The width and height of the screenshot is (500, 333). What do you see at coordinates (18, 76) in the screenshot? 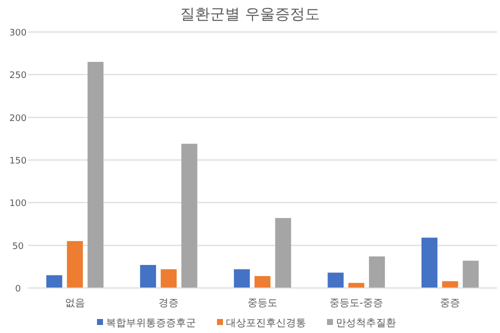
I see `y-tick-label: 250` at bounding box center [18, 76].